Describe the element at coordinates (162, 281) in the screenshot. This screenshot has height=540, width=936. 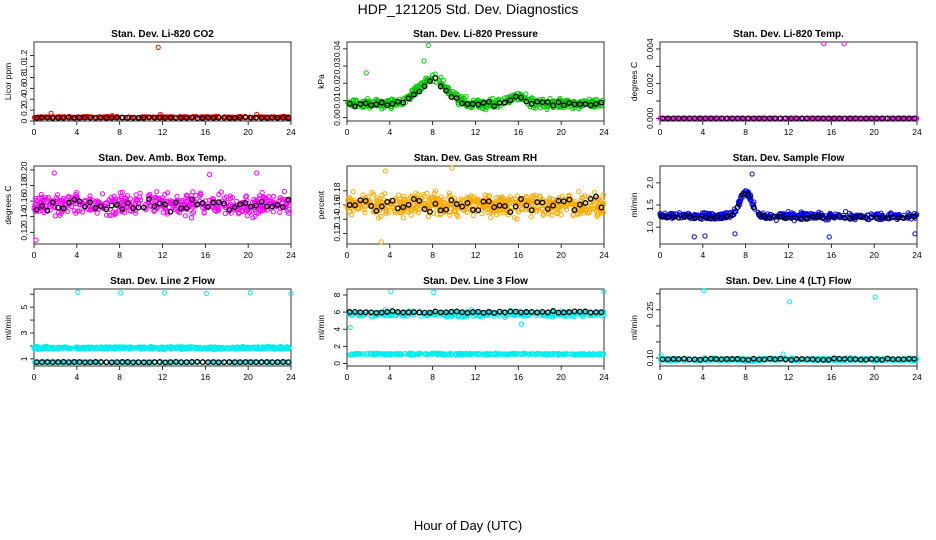
I see `panel-title: Stan. Dev. Line 2 Flow` at that location.